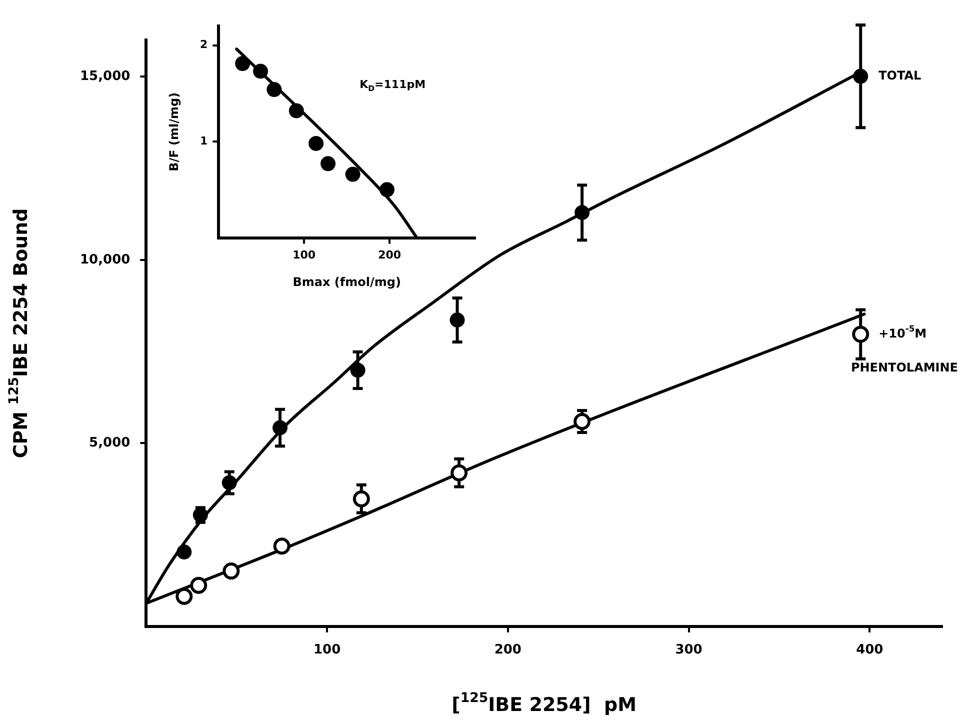  Describe the element at coordinates (900, 75) in the screenshot. I see `series-label: TOTAL` at that location.